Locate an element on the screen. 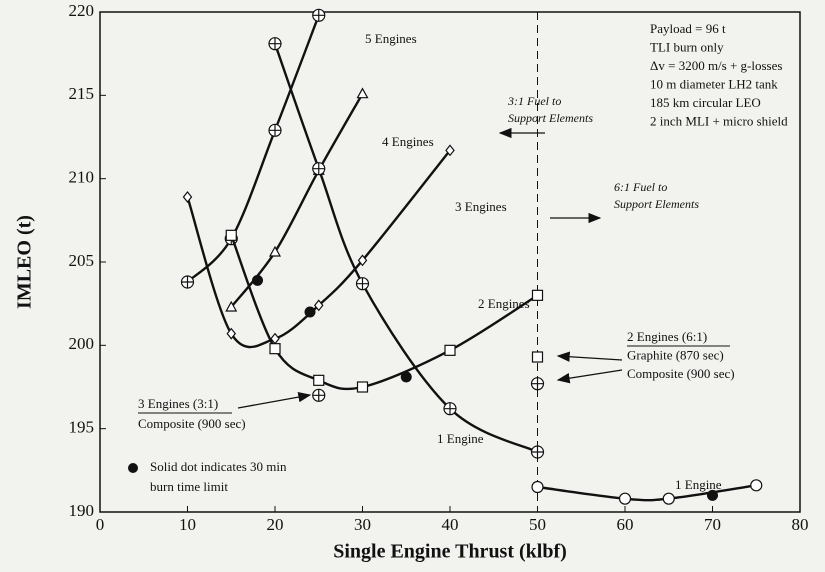 This screenshot has width=825, height=572. note-text: burn time limit is located at coordinates (189, 486).